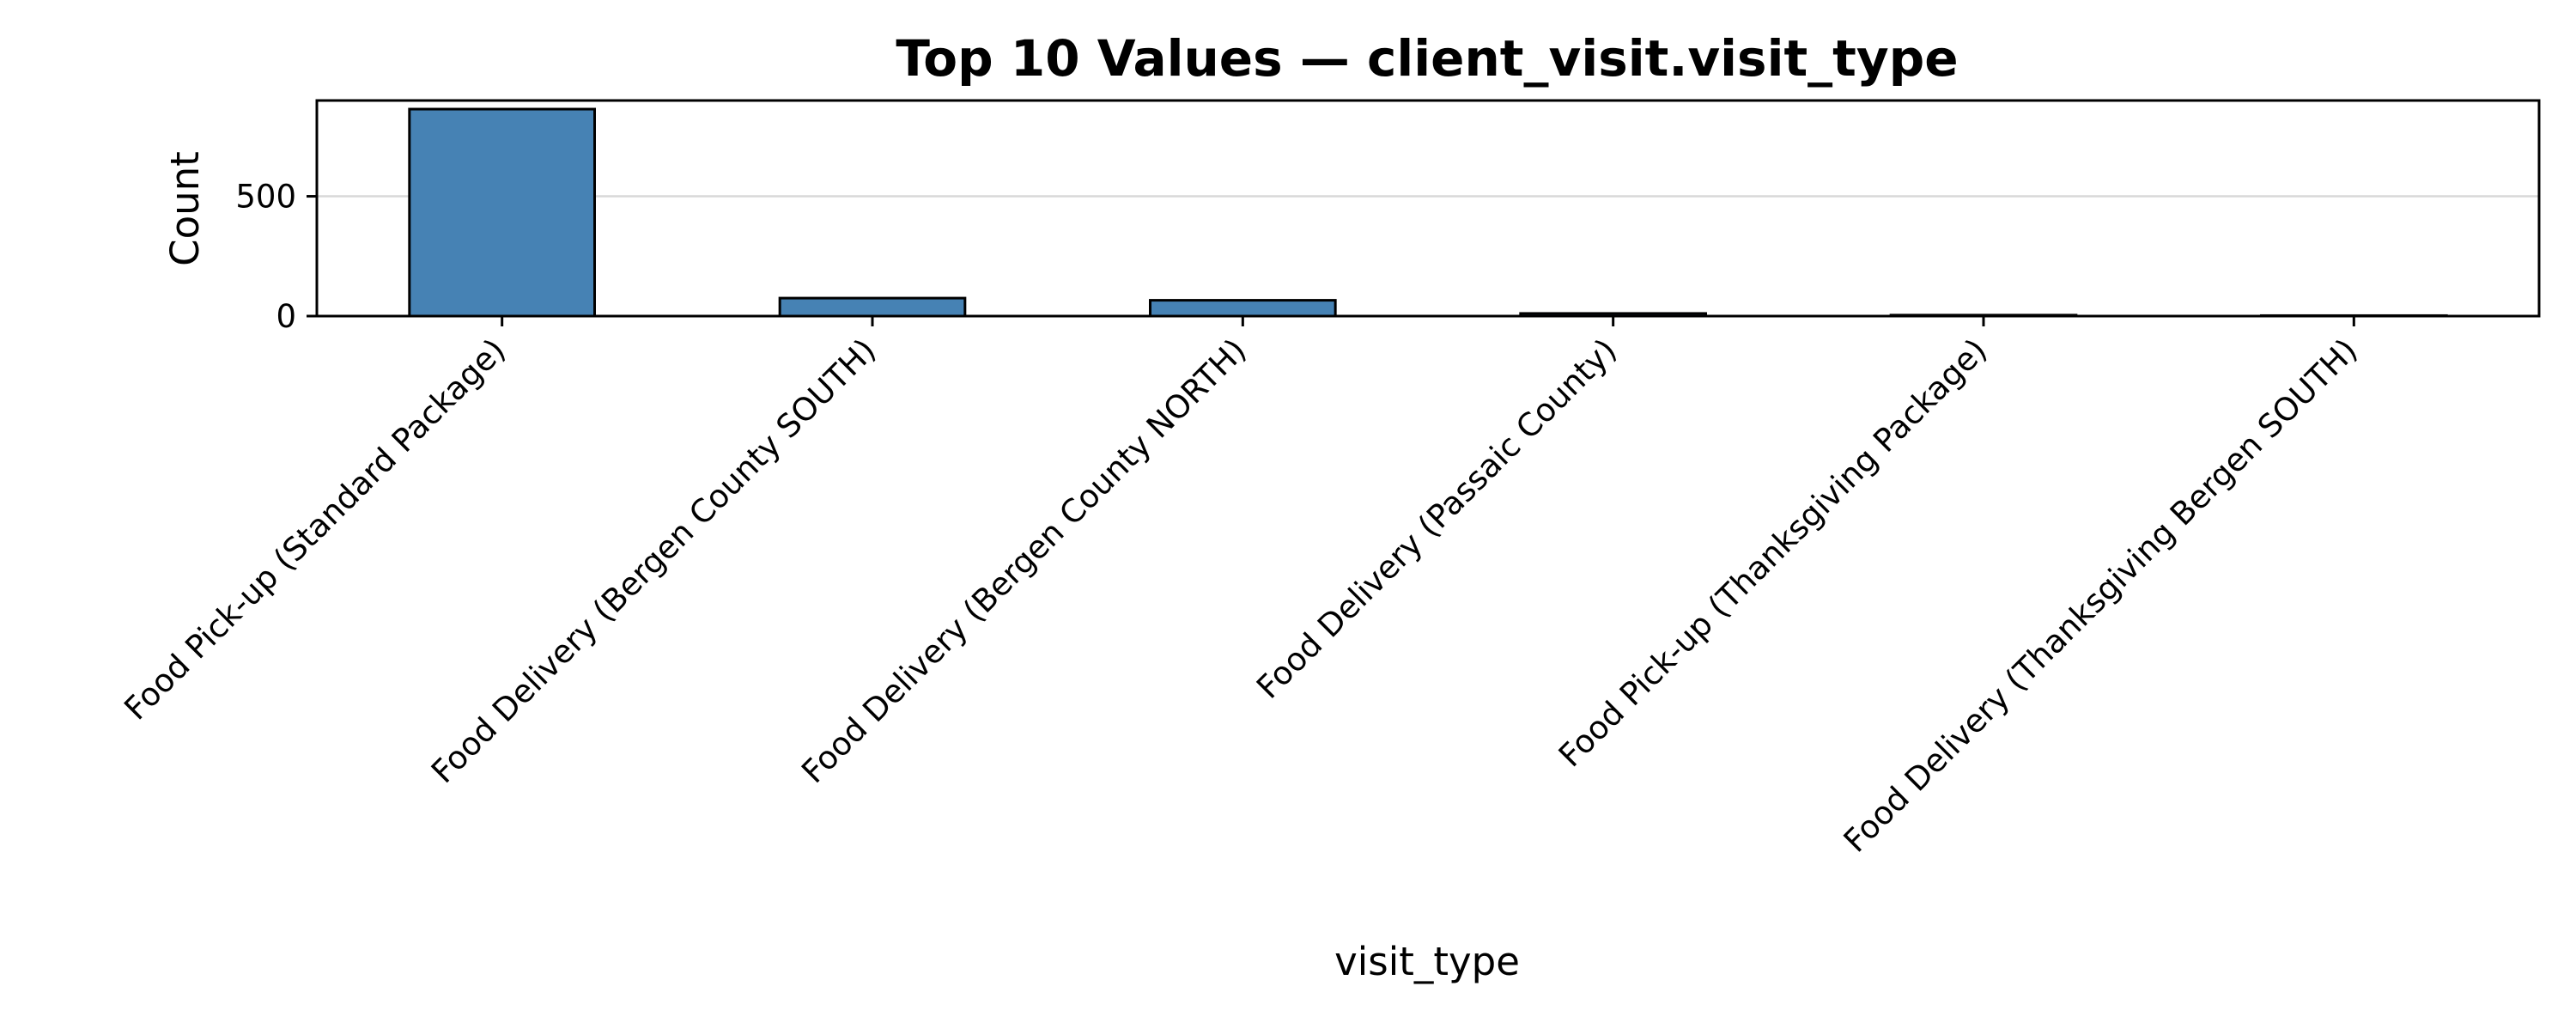 The height and width of the screenshot is (1035, 2576). Describe the element at coordinates (653, 561) in the screenshot. I see `x-tick-label: Food Delivery (Bergen County SOUTH)` at that location.